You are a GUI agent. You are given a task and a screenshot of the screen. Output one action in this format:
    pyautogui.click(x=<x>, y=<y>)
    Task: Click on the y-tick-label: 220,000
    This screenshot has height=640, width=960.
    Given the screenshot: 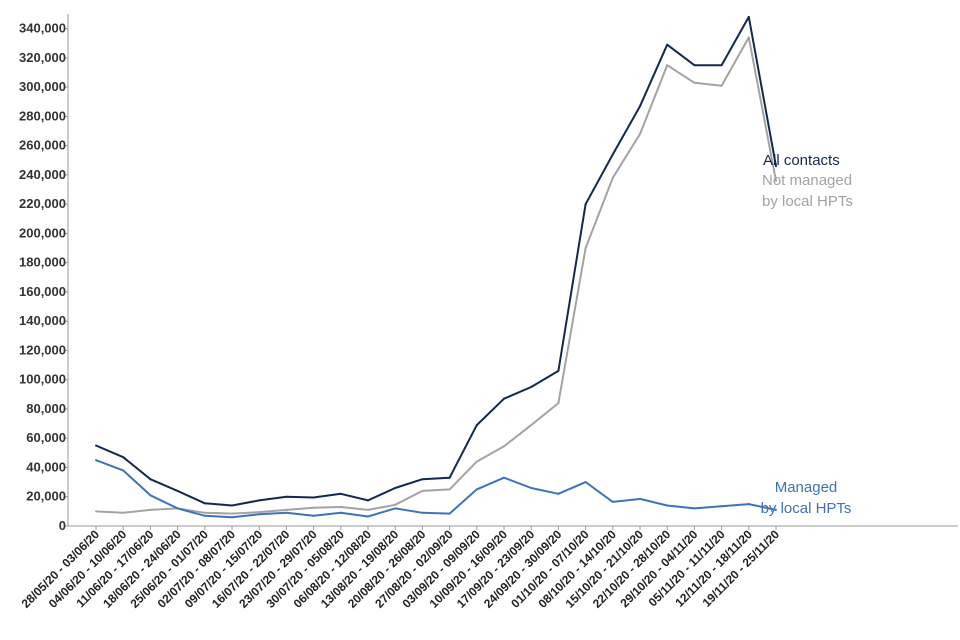 What is the action you would take?
    pyautogui.click(x=42, y=203)
    